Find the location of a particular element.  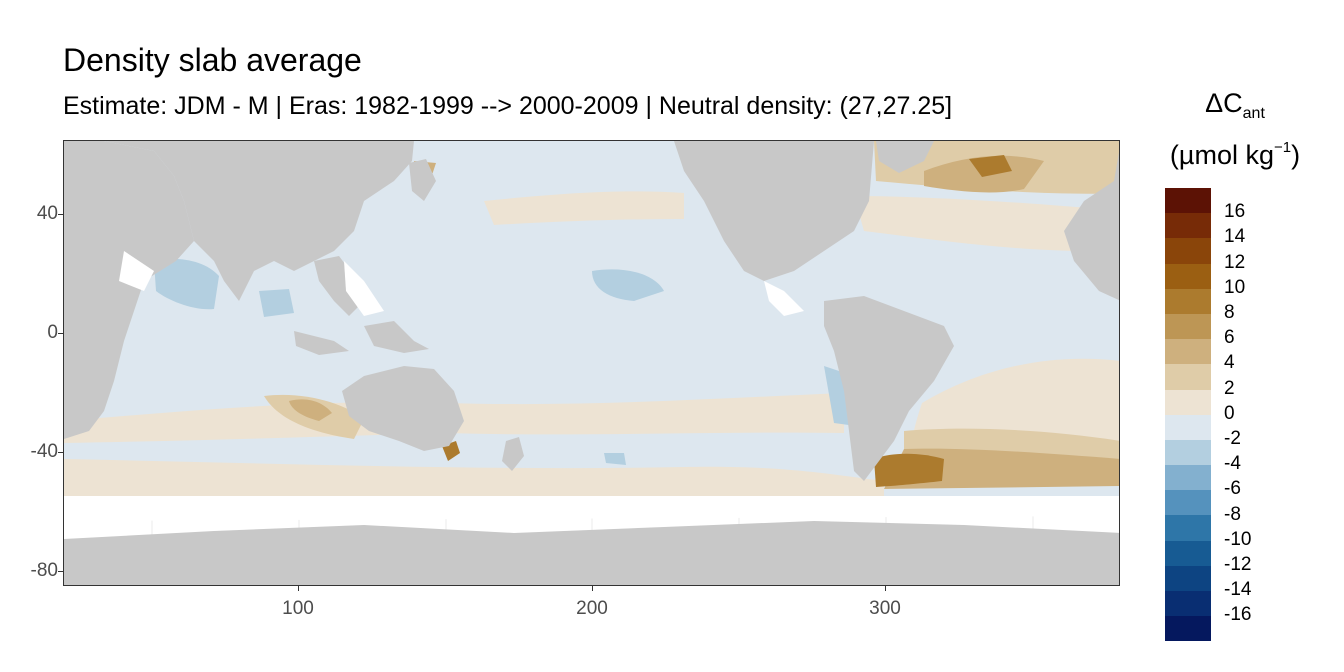

legend-label: -12 is located at coordinates (1238, 564).